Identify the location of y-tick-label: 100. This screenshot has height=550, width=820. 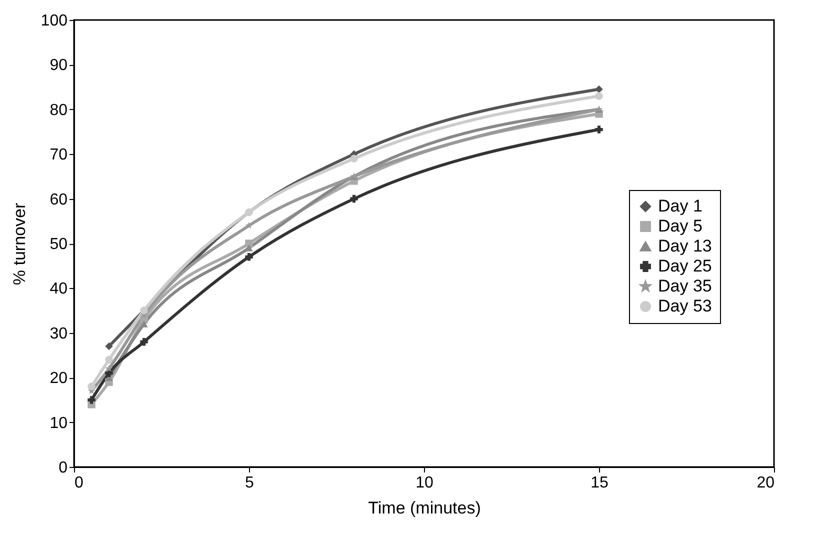
(54, 21).